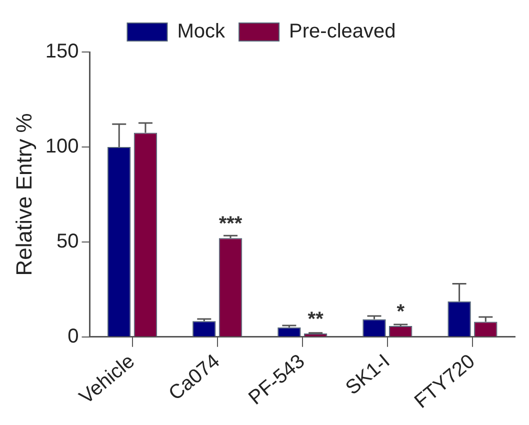 This screenshot has height=425, width=529. I want to click on y-tick-label: 50, so click(67, 241).